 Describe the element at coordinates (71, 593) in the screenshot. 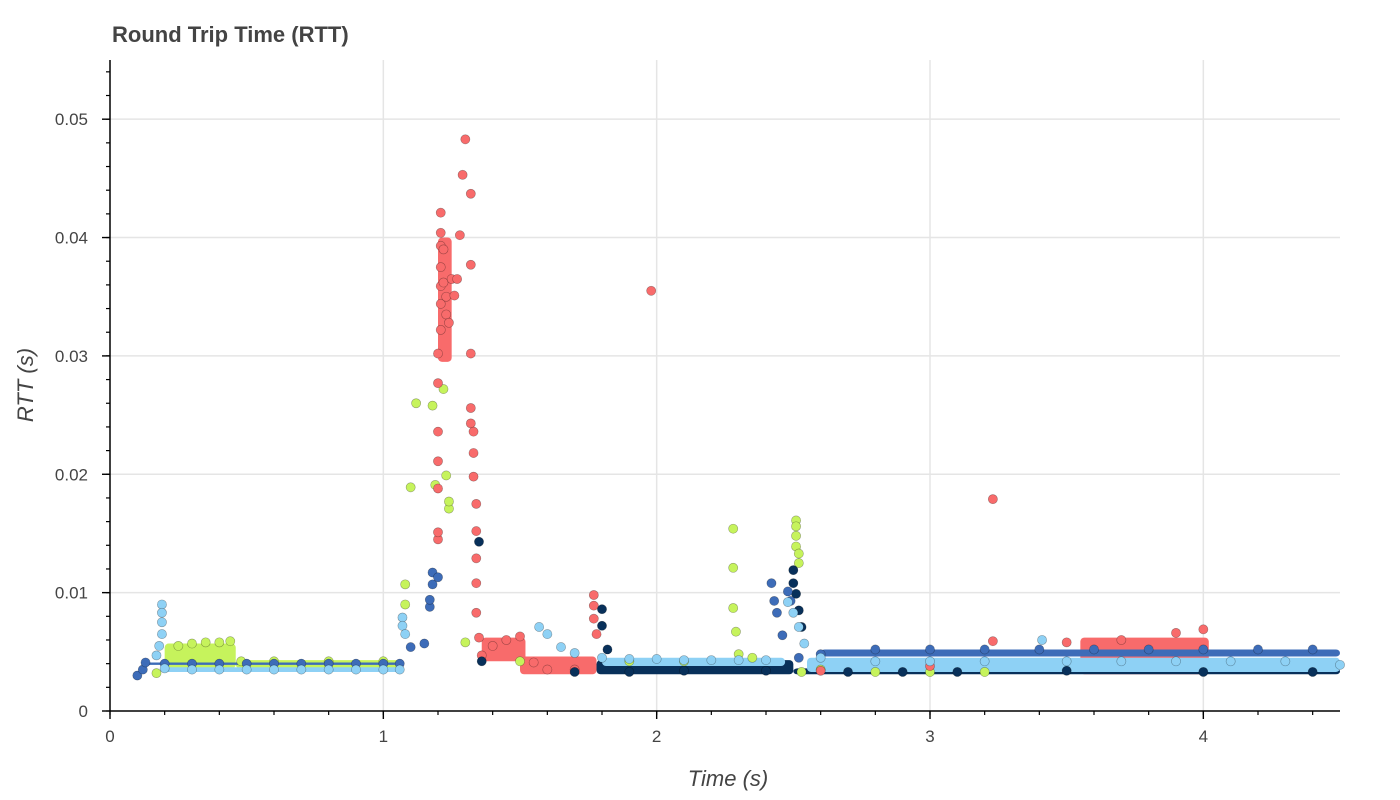

I see `y-tick-label: 0.01` at that location.